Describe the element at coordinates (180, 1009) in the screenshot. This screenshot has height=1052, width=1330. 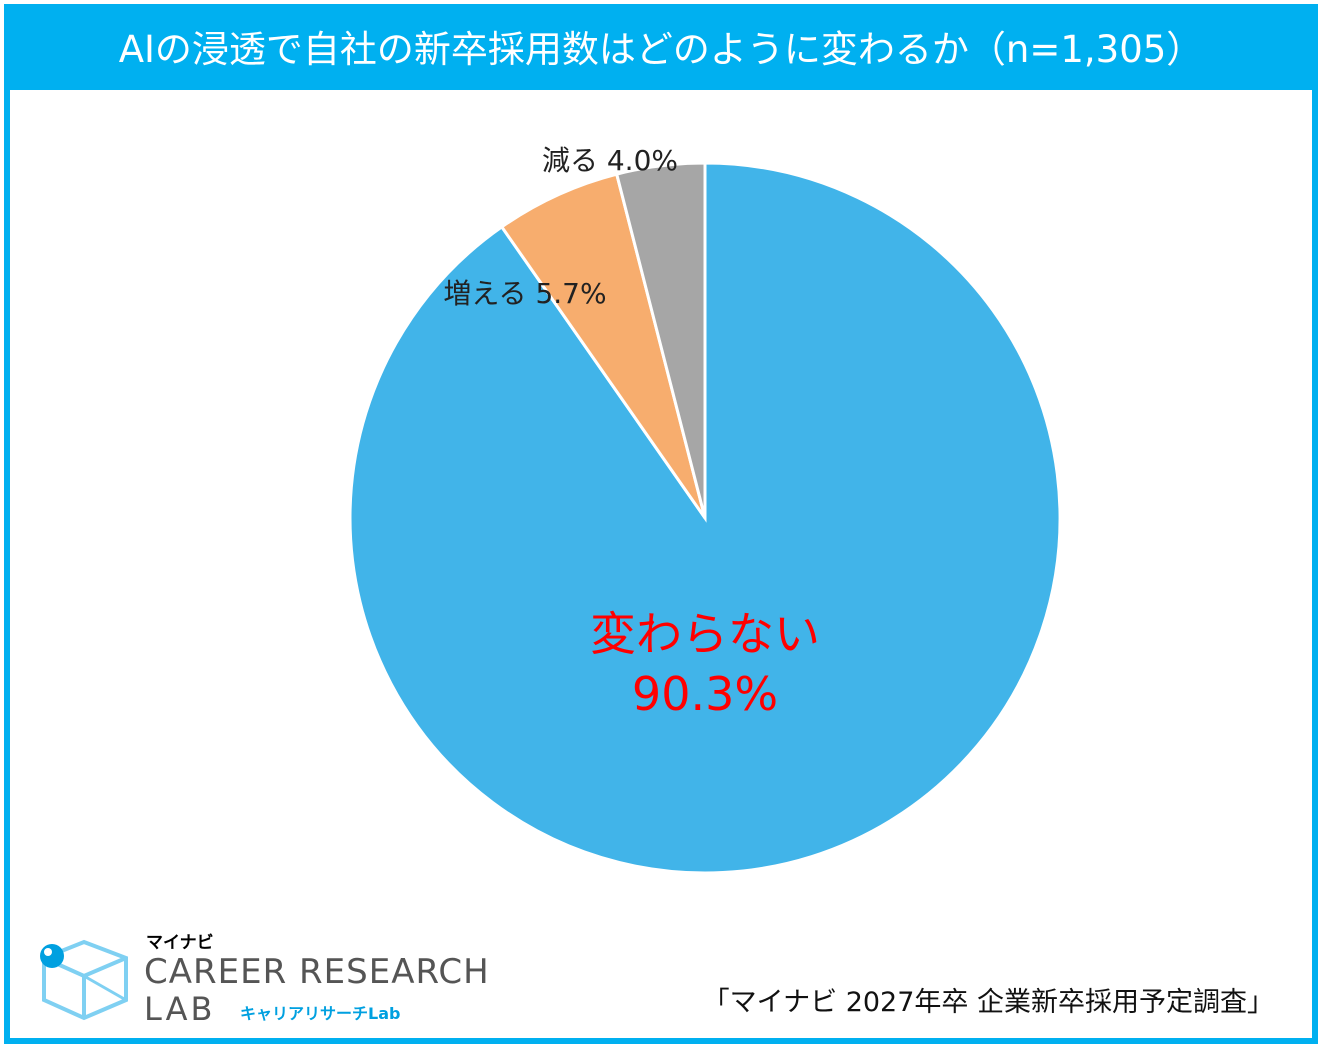
I see `logo-lab: LAB` at that location.